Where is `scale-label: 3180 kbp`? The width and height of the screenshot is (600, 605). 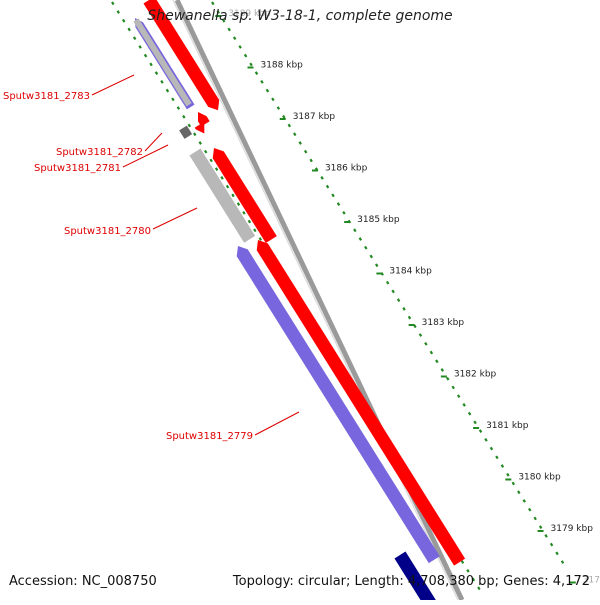
scale-label: 3180 kbp is located at coordinates (539, 478).